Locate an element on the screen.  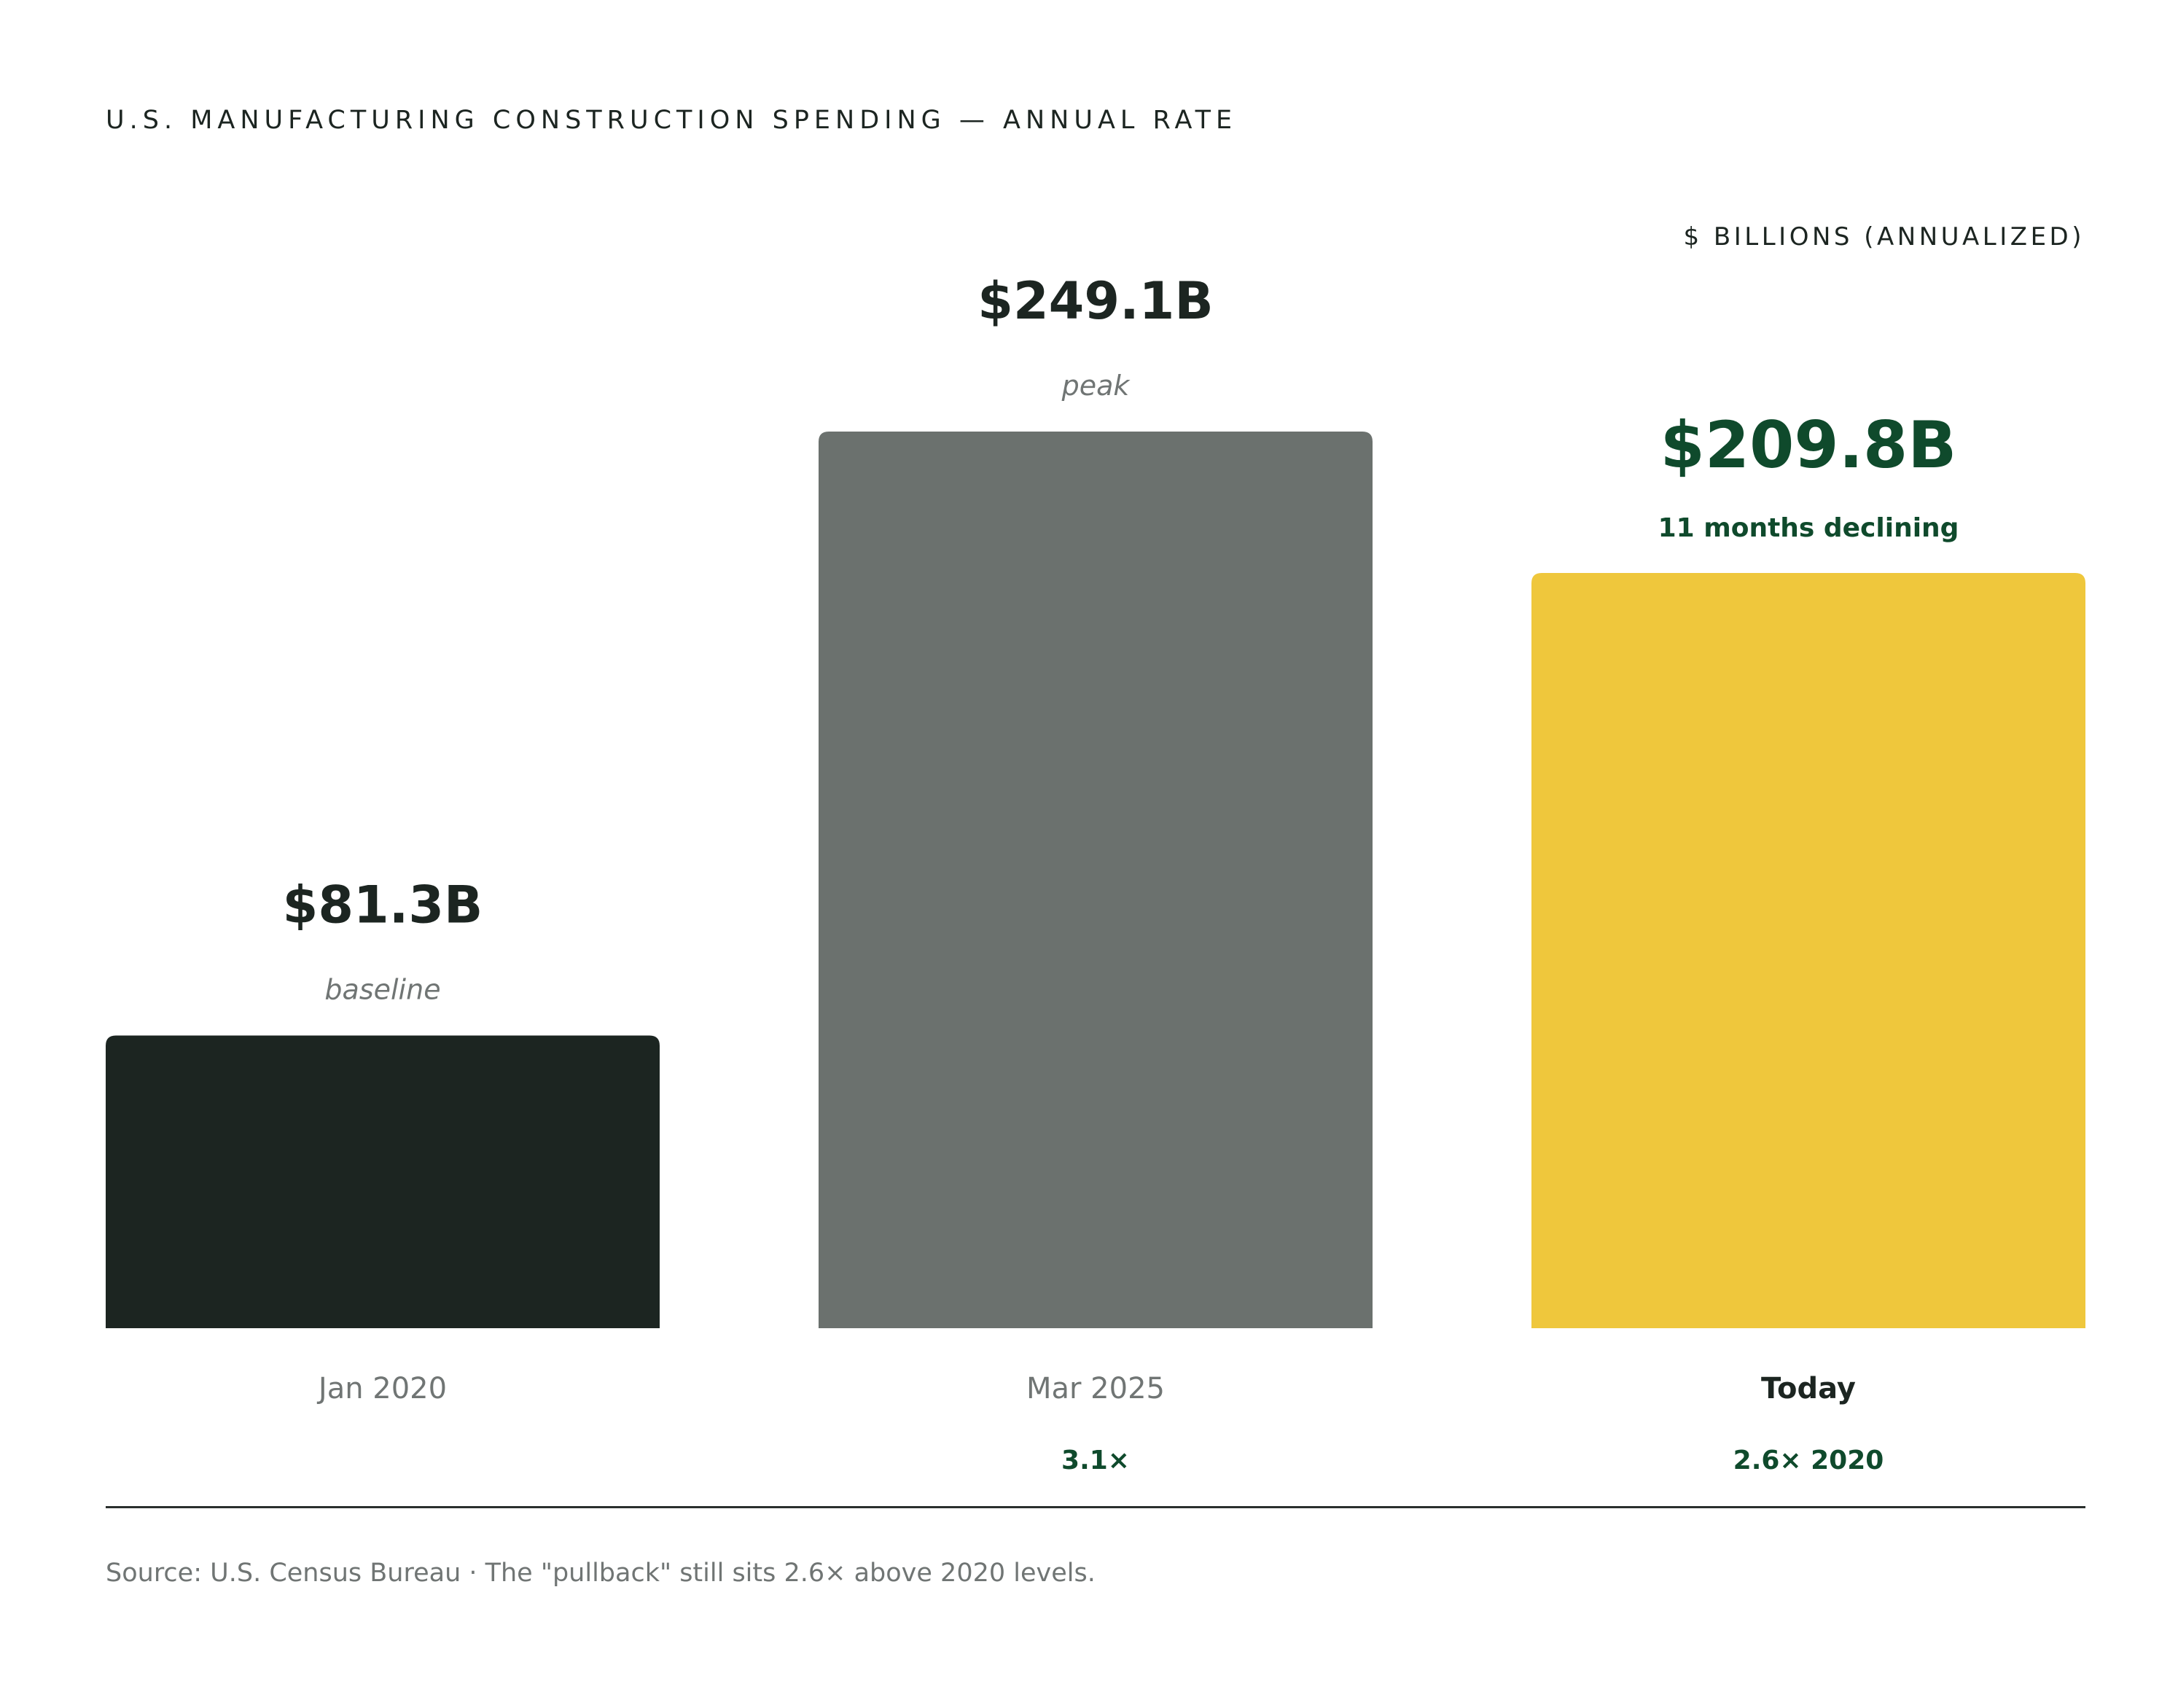
category-label: Mar 2025 is located at coordinates (1095, 1388).